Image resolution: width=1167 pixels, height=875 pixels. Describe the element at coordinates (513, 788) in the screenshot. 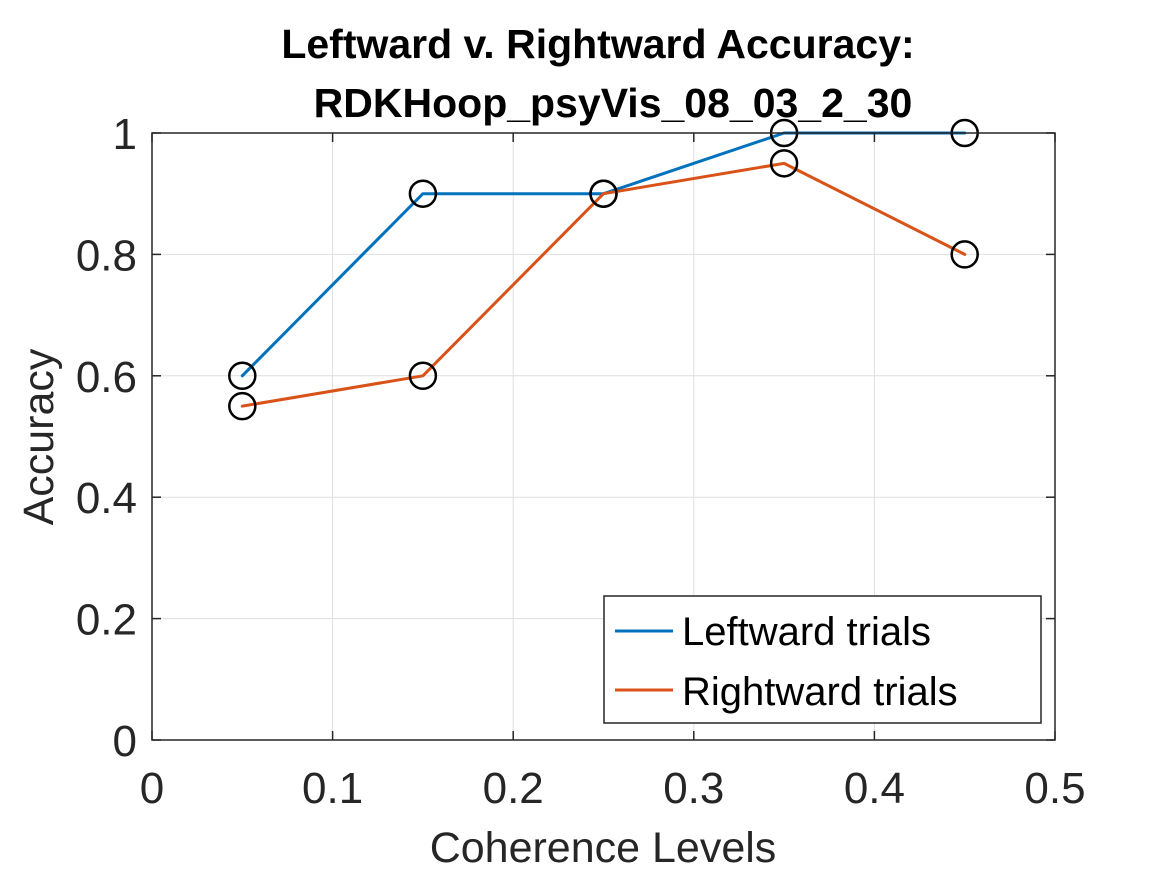

I see `x-tick-label: 0.2` at that location.